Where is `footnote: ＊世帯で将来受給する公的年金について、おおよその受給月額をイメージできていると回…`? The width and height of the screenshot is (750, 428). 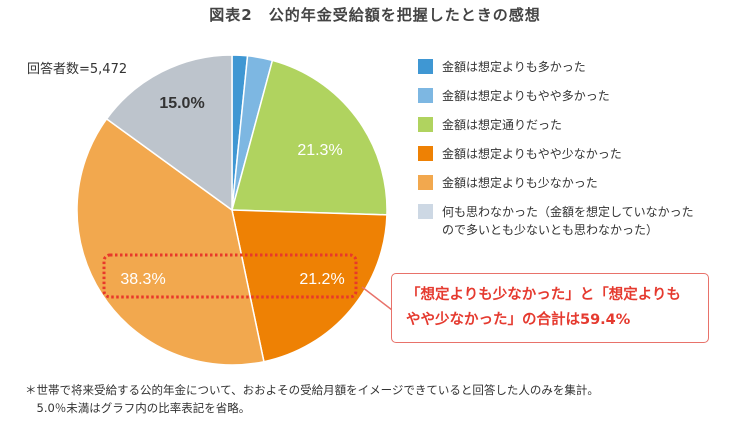
footnote: ＊世帯で将来受給する公的年金について、おおよその受給月額をイメージできていると回… is located at coordinates (312, 399).